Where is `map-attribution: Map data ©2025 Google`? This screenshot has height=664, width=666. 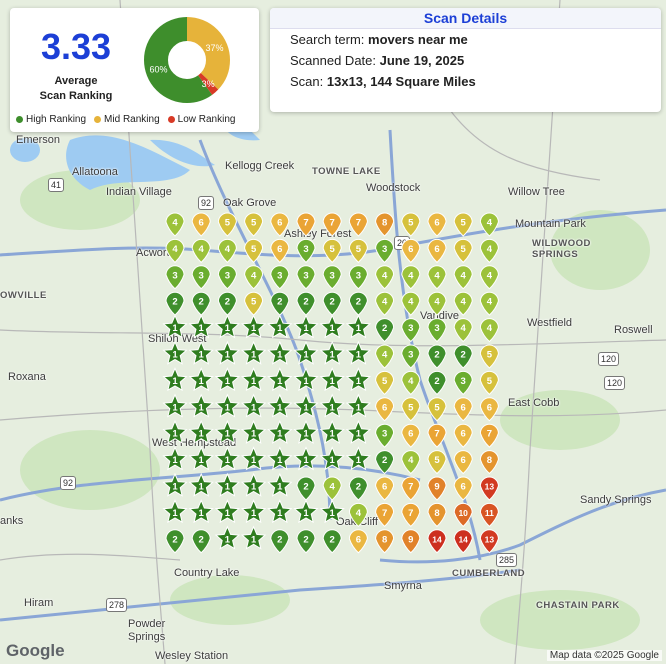
map-attribution: Map data ©2025 Google is located at coordinates (604, 655).